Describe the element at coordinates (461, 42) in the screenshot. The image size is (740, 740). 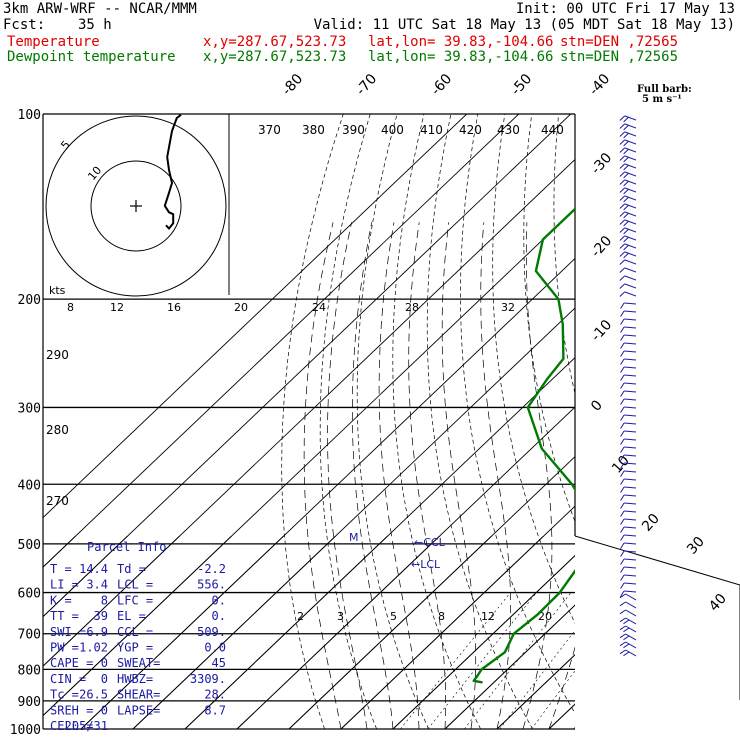
I see `temperature-latlon: lat,lon= 39.83,-104.66` at that location.